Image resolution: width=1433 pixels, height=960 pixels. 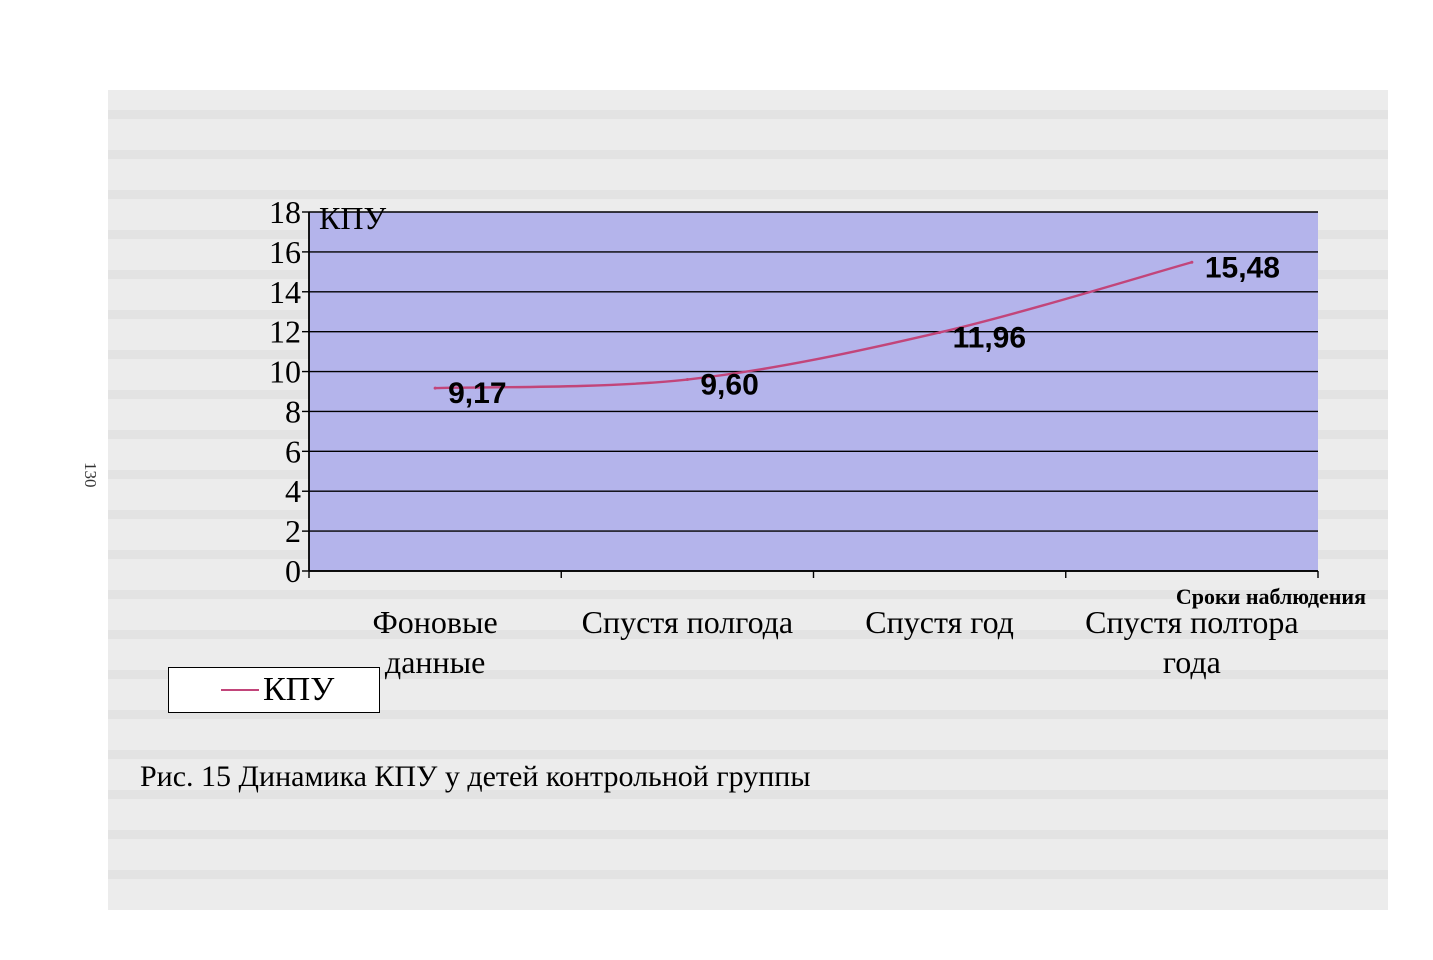 I want to click on series-line-kpu, so click(x=814, y=325).